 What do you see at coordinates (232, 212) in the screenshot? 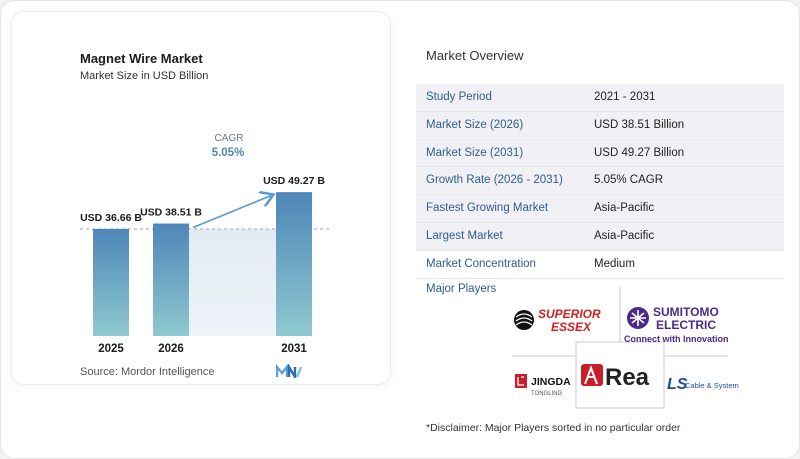
I see `cagr-arrow` at bounding box center [232, 212].